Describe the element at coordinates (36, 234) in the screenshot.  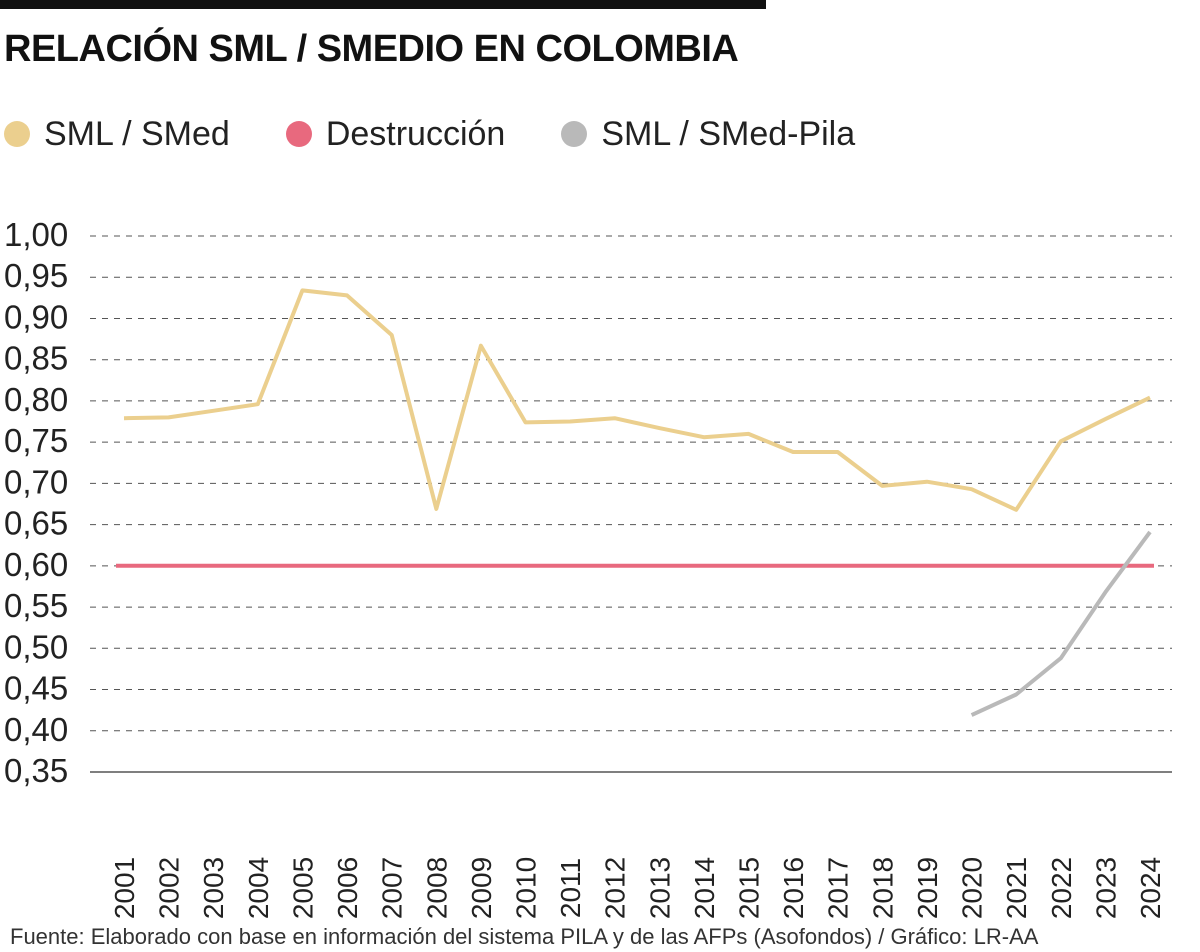
I see `y-tick-label: 1,00` at that location.